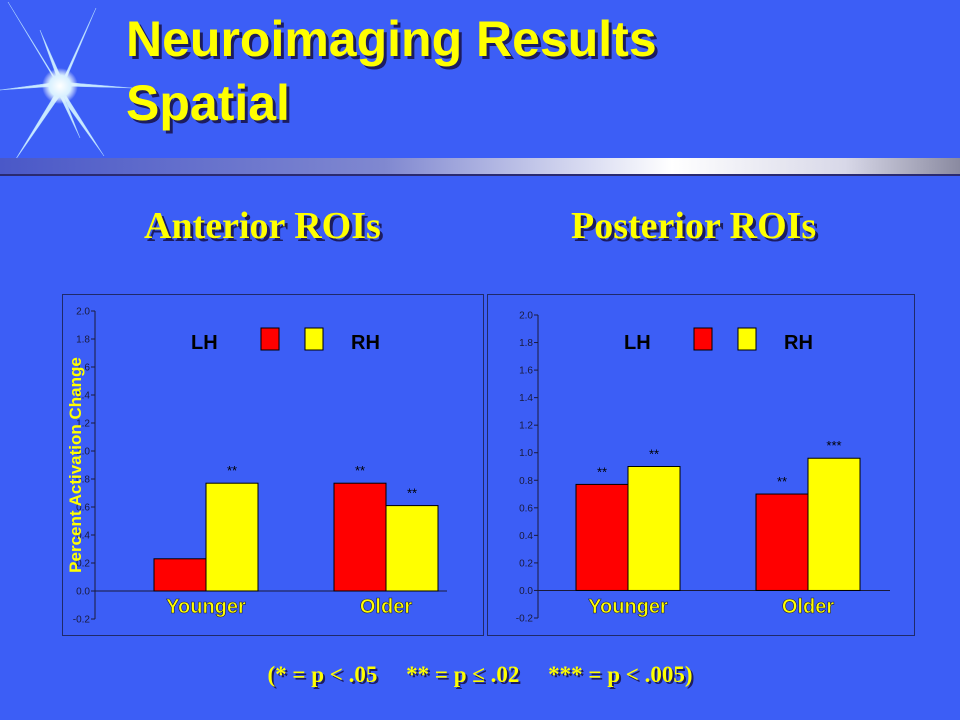  Describe the element at coordinates (694, 226) in the screenshot. I see `posterior-panel-title: Posterior ROIs` at that location.